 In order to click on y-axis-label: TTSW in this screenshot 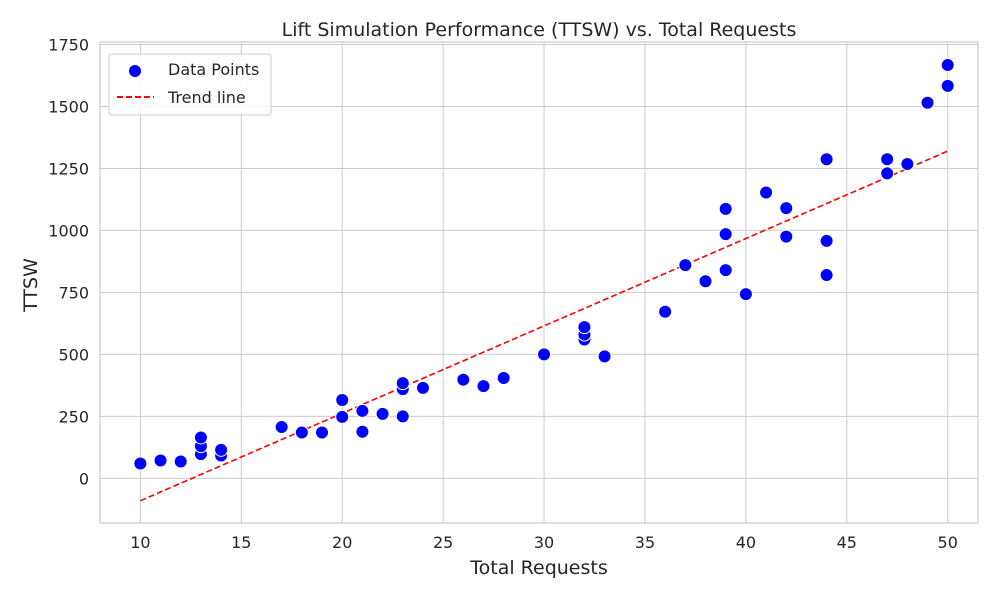, I will do `click(31, 285)`.